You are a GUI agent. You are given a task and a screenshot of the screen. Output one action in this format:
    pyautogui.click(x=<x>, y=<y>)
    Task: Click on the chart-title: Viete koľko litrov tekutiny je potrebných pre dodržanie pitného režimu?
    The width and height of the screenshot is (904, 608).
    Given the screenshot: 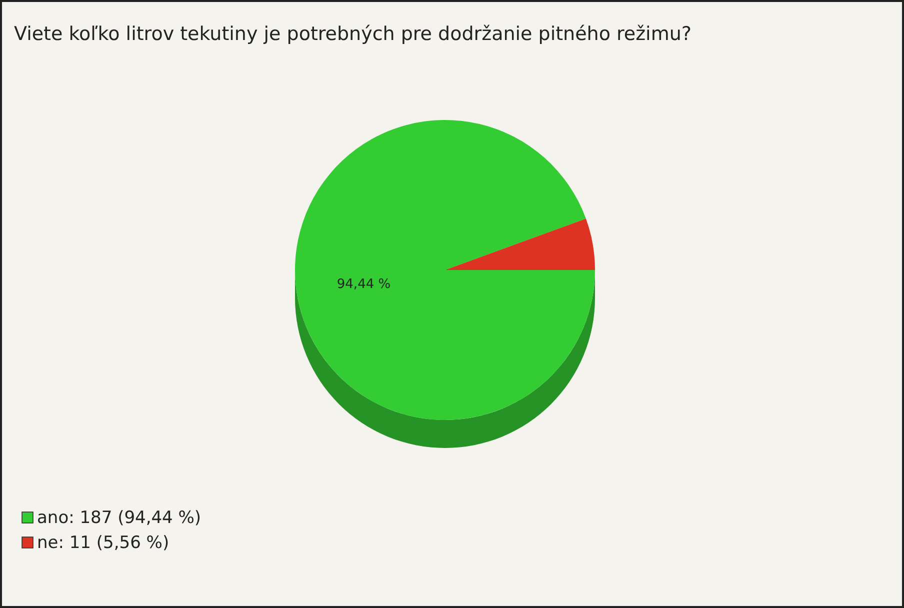 What is the action you would take?
    pyautogui.click(x=353, y=34)
    